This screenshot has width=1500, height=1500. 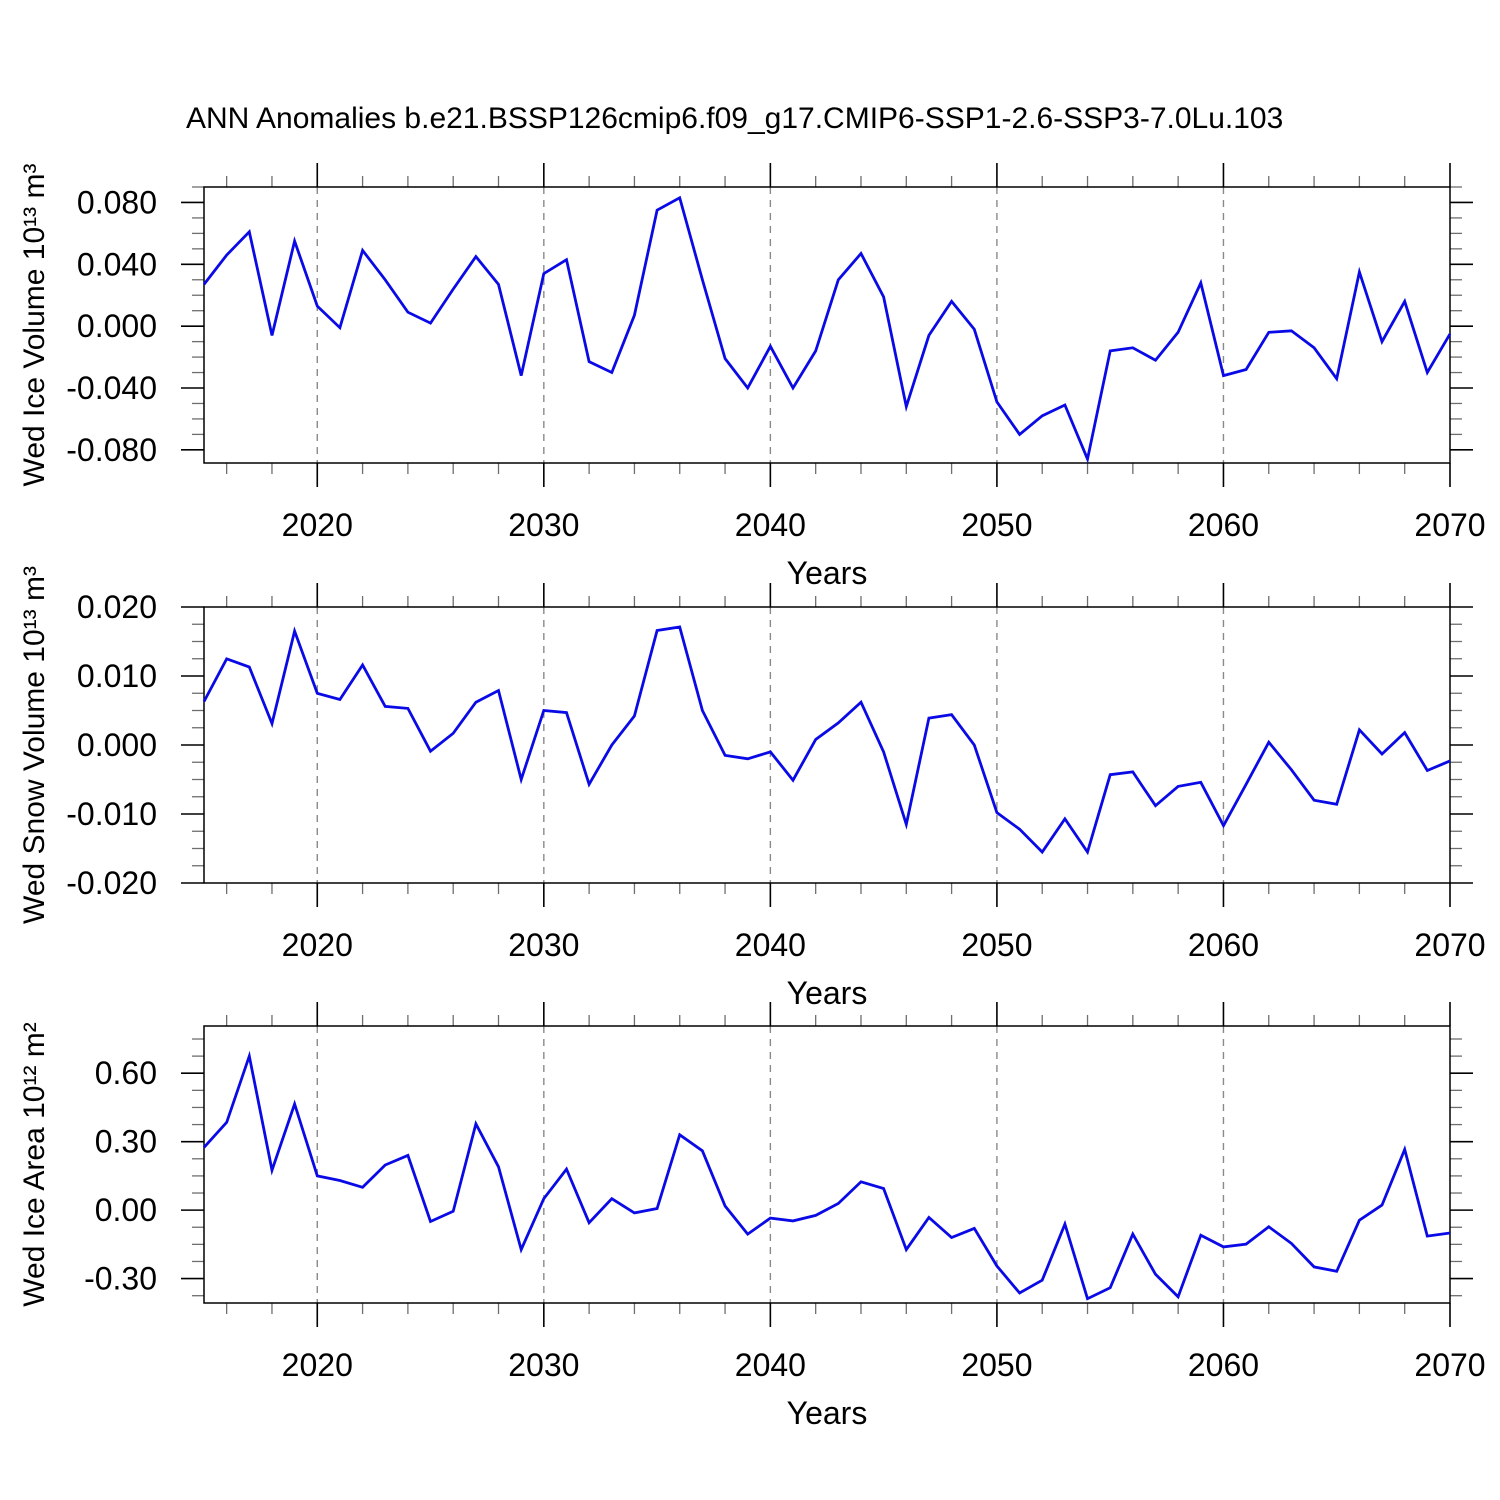 I want to click on y-tick-label: -0.010, so click(x=111, y=814).